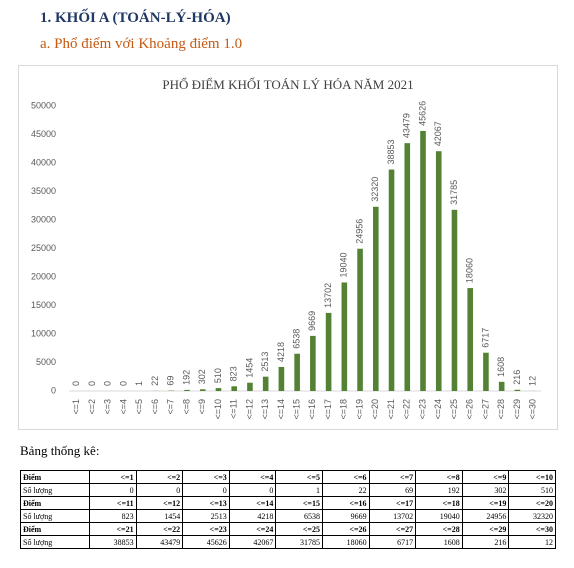  Describe the element at coordinates (53, 390) in the screenshot. I see `y-tick-label: 0` at that location.